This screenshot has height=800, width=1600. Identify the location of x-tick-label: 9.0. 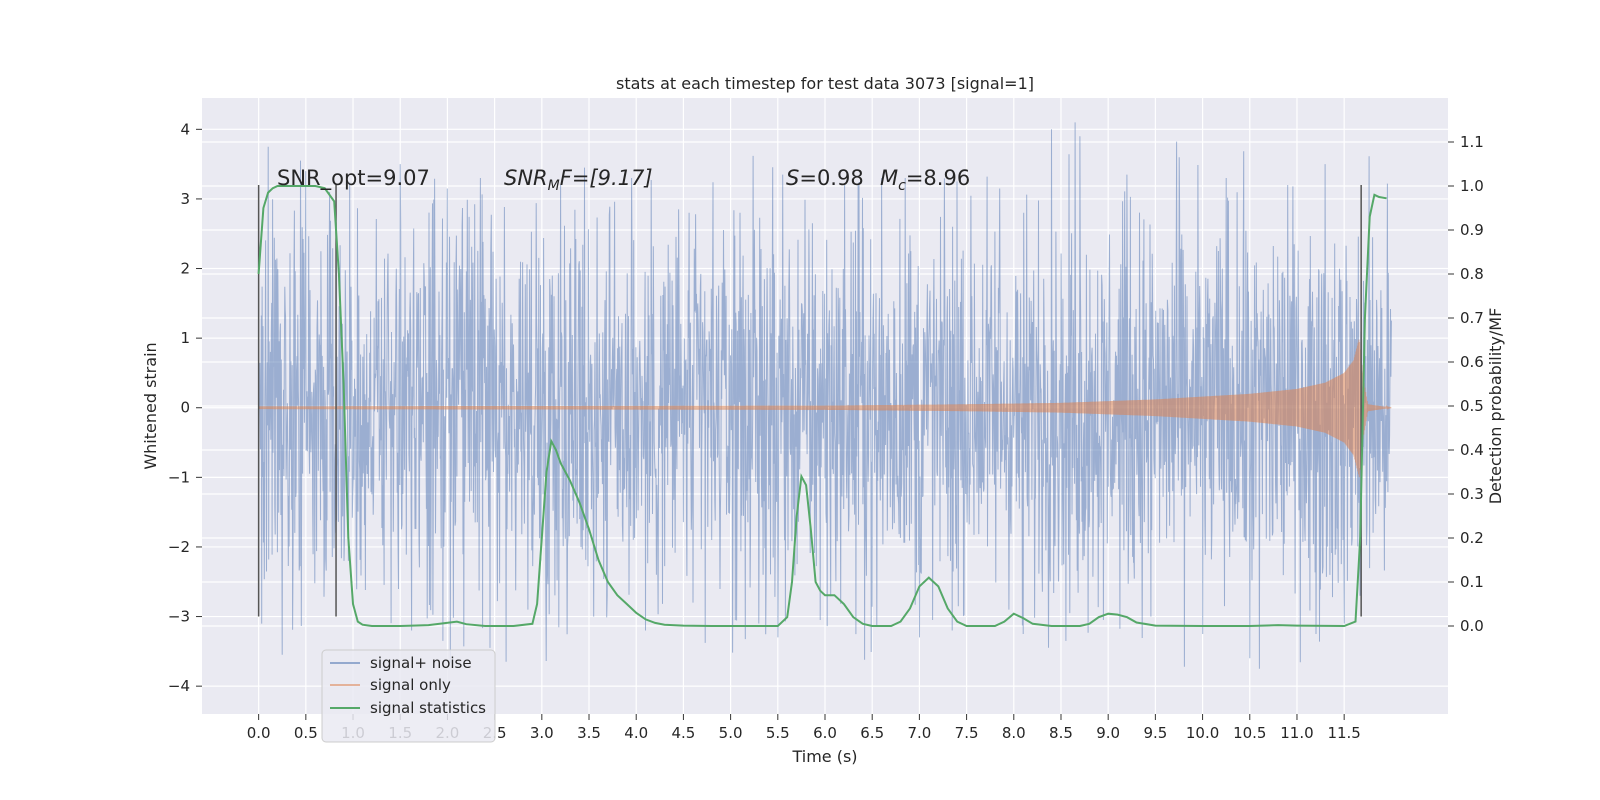
(1108, 733).